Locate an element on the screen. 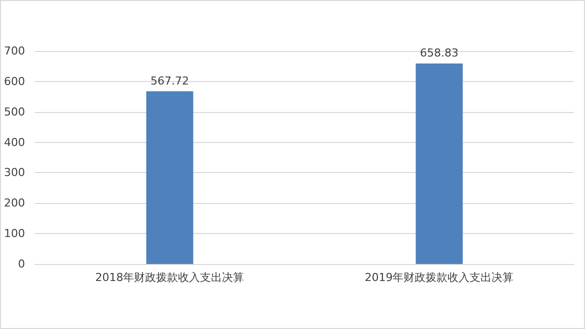  x-tick-label: 2019年财政拨款收入支出决算 is located at coordinates (439, 277).